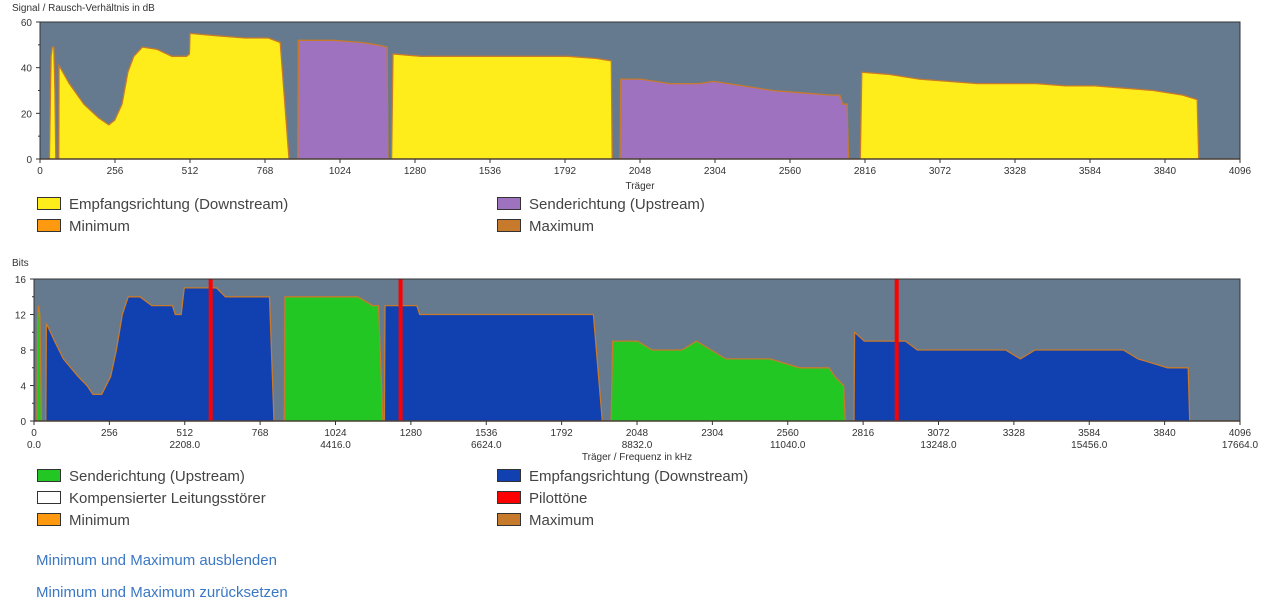 This screenshot has height=613, width=1268. What do you see at coordinates (637, 445) in the screenshot?
I see `freq-tick-label: 8832.0` at bounding box center [637, 445].